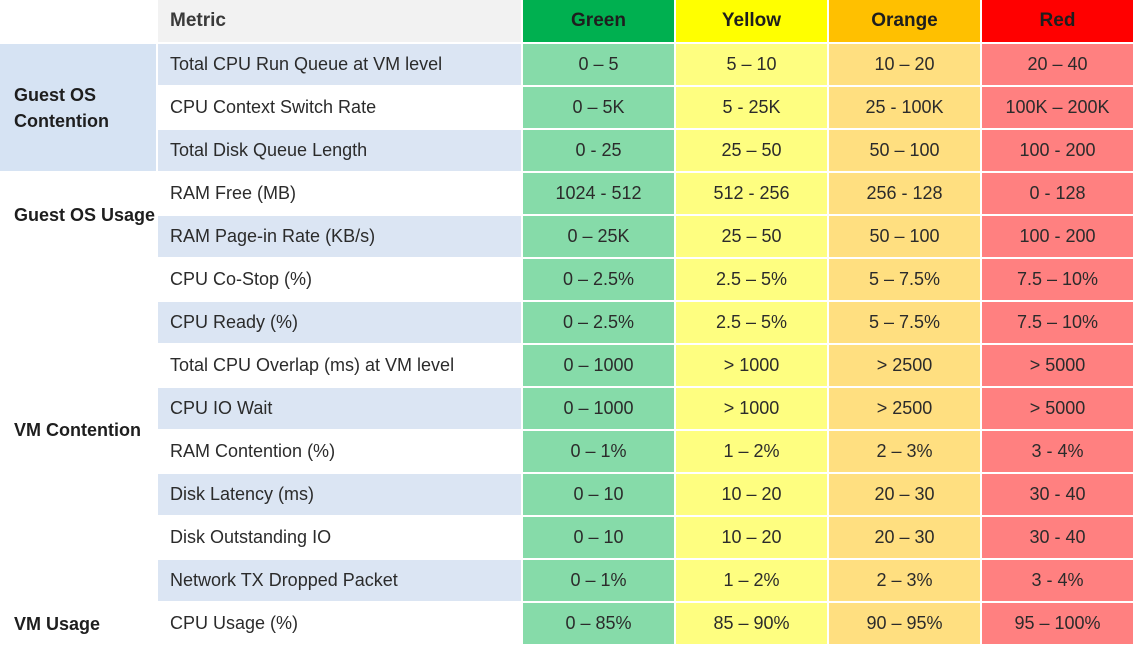  What do you see at coordinates (599, 624) in the screenshot?
I see `green-cell: 0 – 85%` at bounding box center [599, 624].